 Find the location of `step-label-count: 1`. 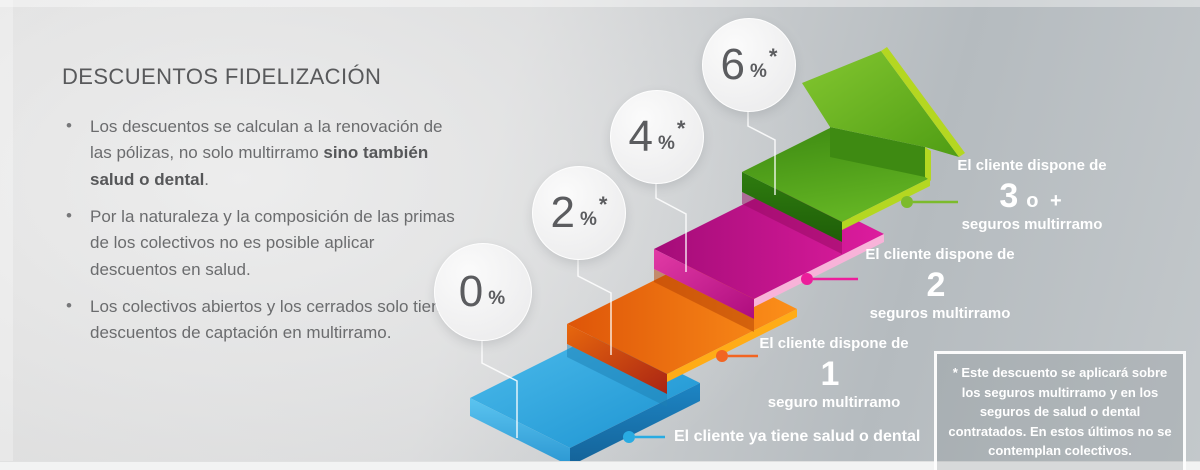

step-label-count: 1 is located at coordinates (830, 373).